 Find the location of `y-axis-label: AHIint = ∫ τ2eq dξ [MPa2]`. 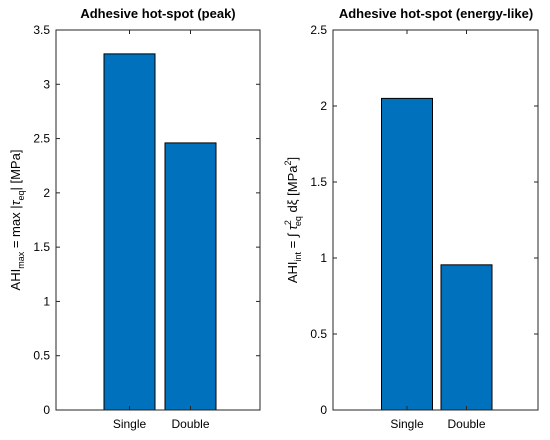

y-axis-label: AHIint = ∫ τ2eq dξ [MPa2] is located at coordinates (293, 220).